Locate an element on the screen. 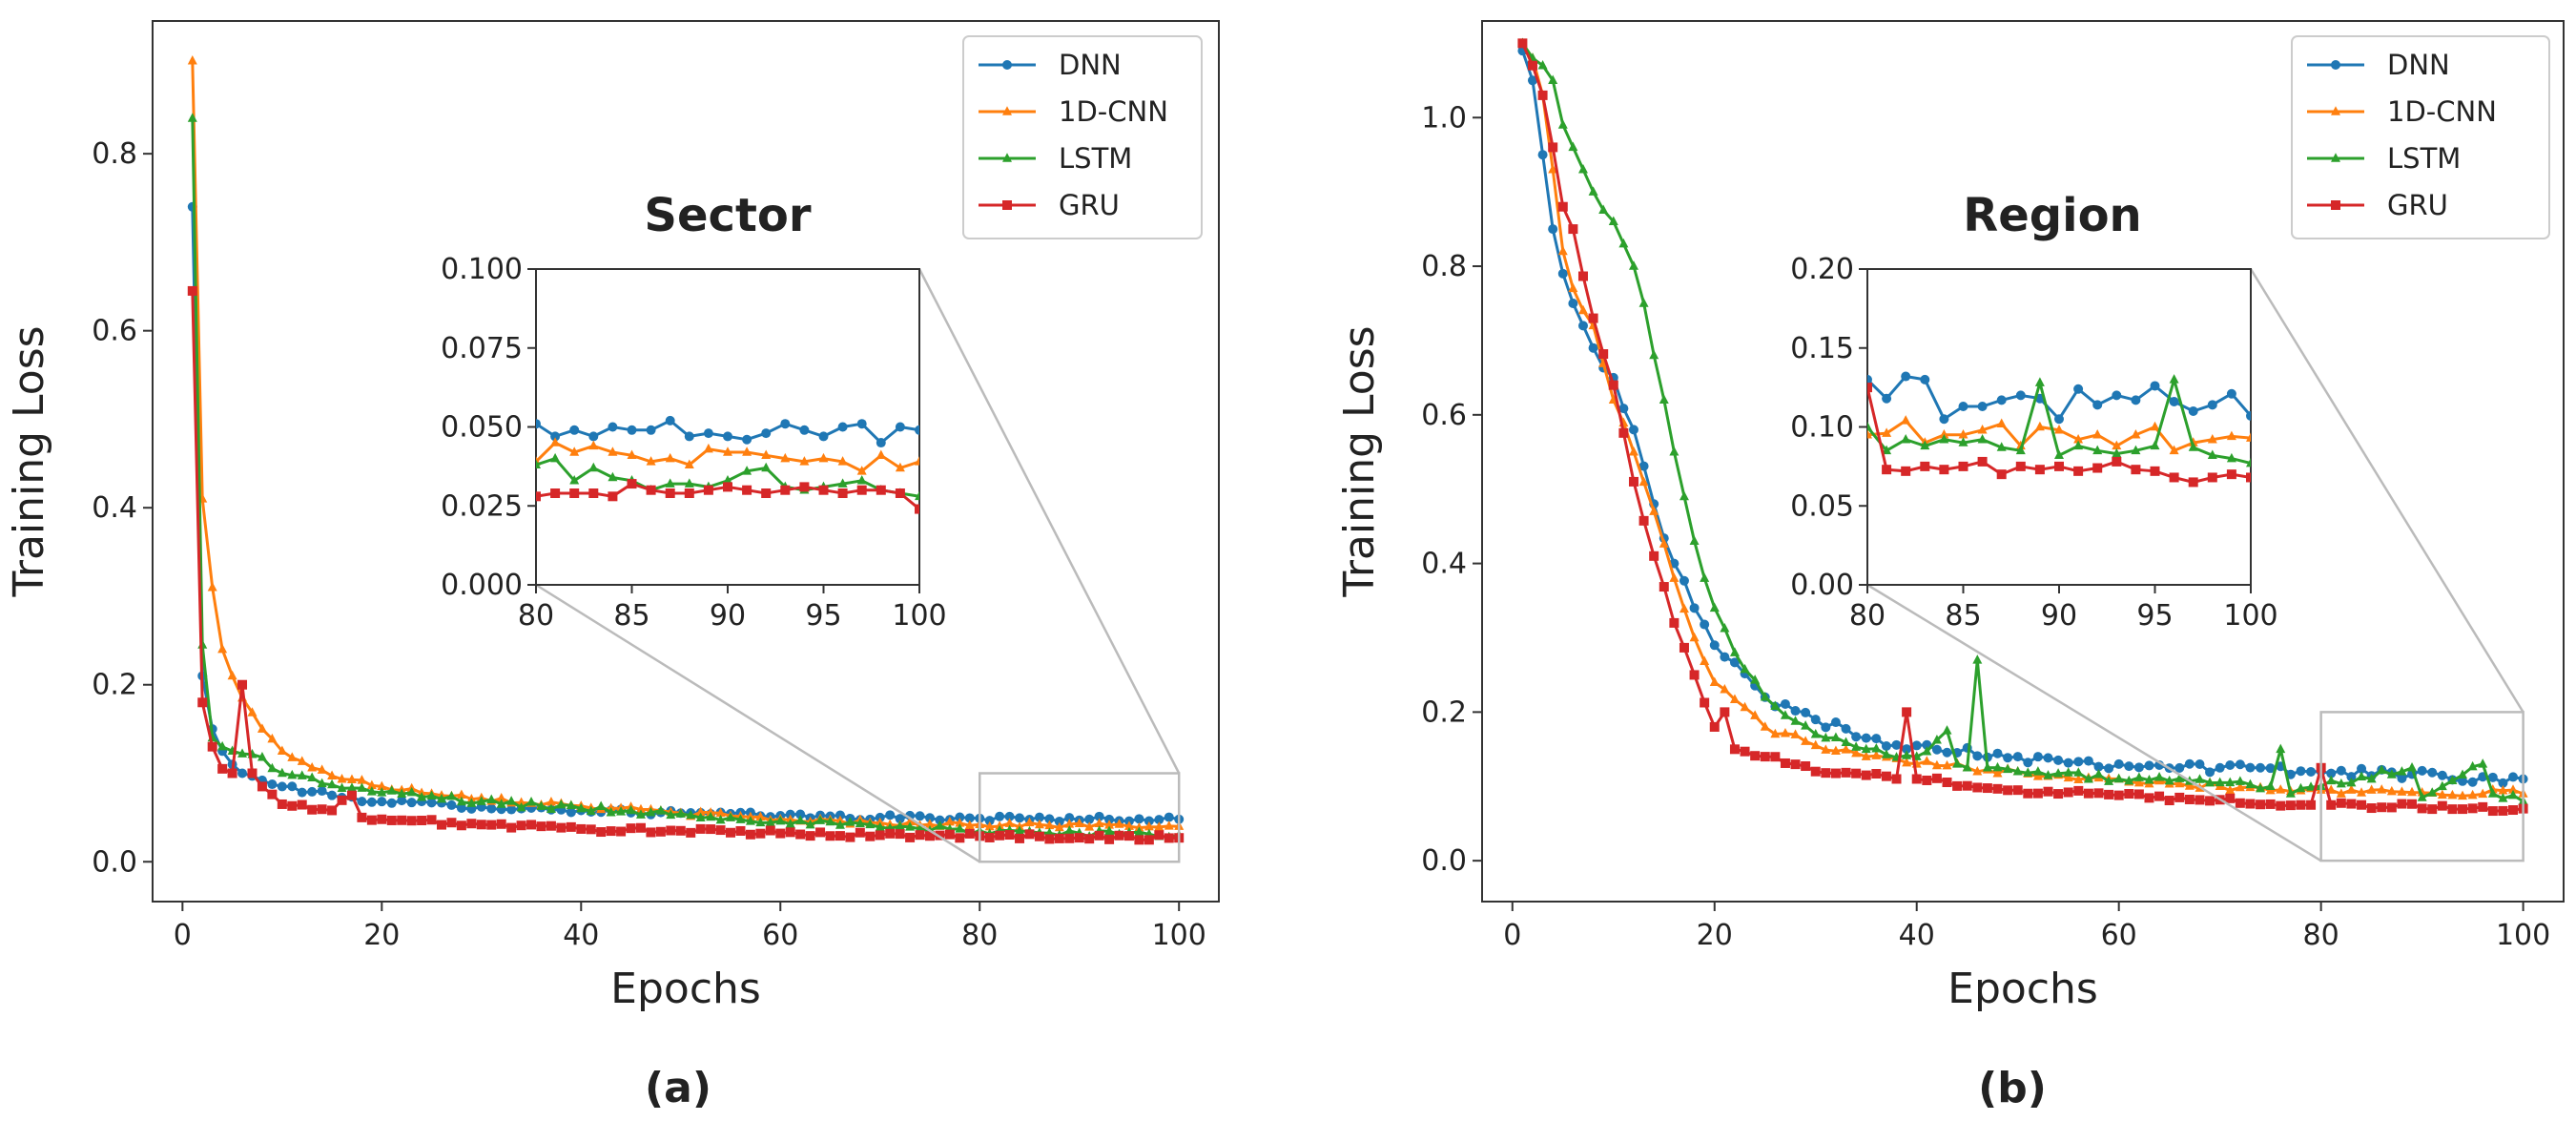 The width and height of the screenshot is (2576, 1142). legend-entry: GRU is located at coordinates (1049, 205).